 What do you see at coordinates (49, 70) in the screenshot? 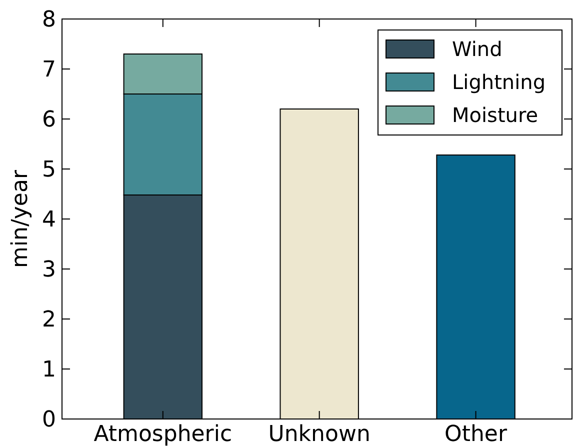
I see `y-tick-label: 7` at bounding box center [49, 70].